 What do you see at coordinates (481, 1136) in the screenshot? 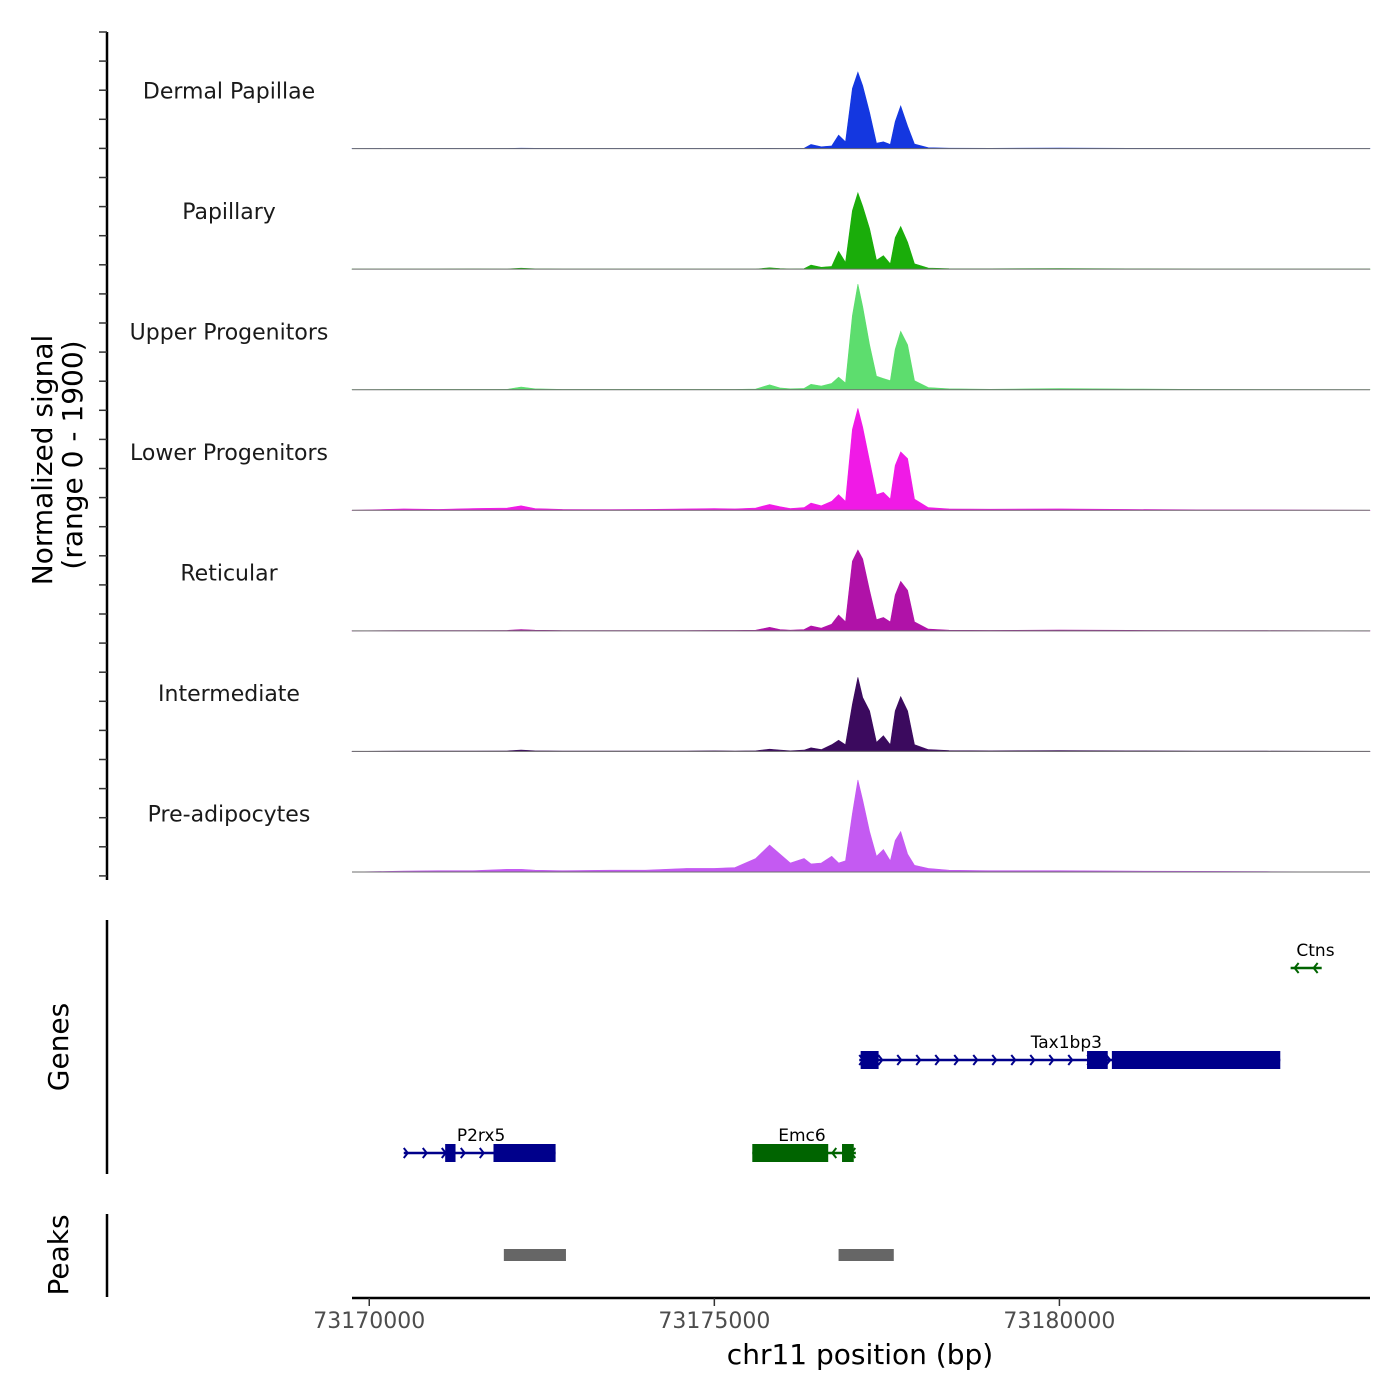
I see `gene-label: P2rx5` at bounding box center [481, 1136].